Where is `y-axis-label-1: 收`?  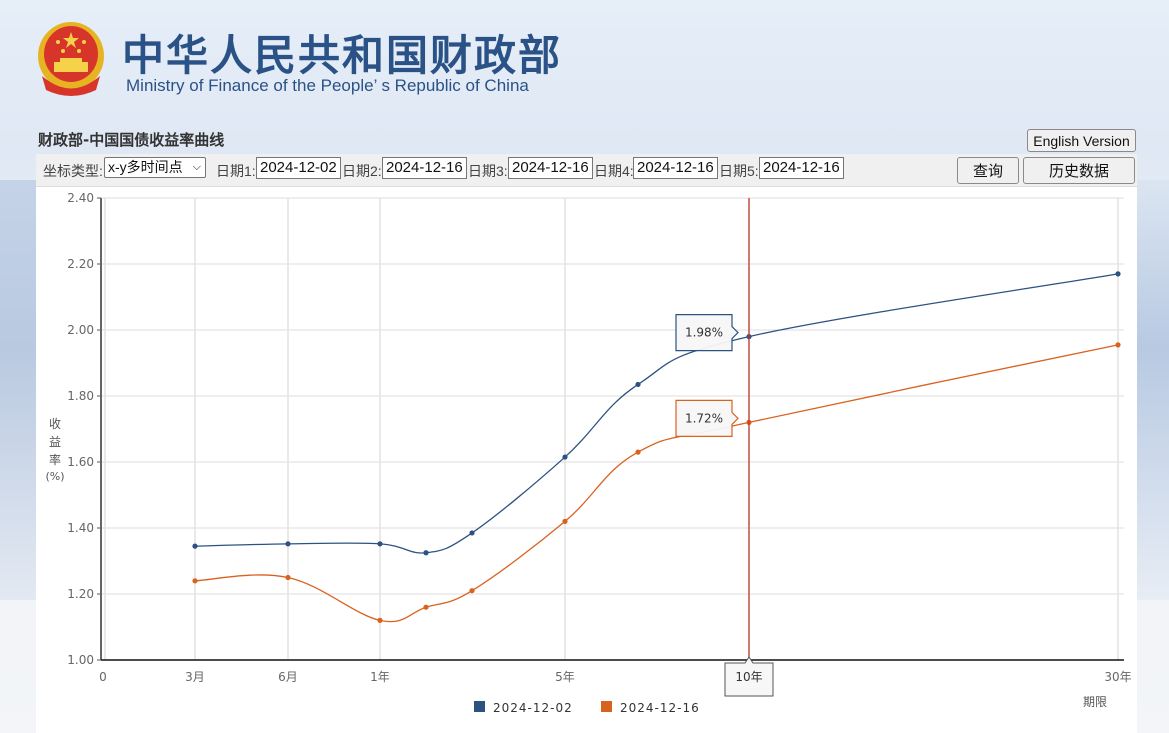
y-axis-label-1: 收 is located at coordinates (55, 424).